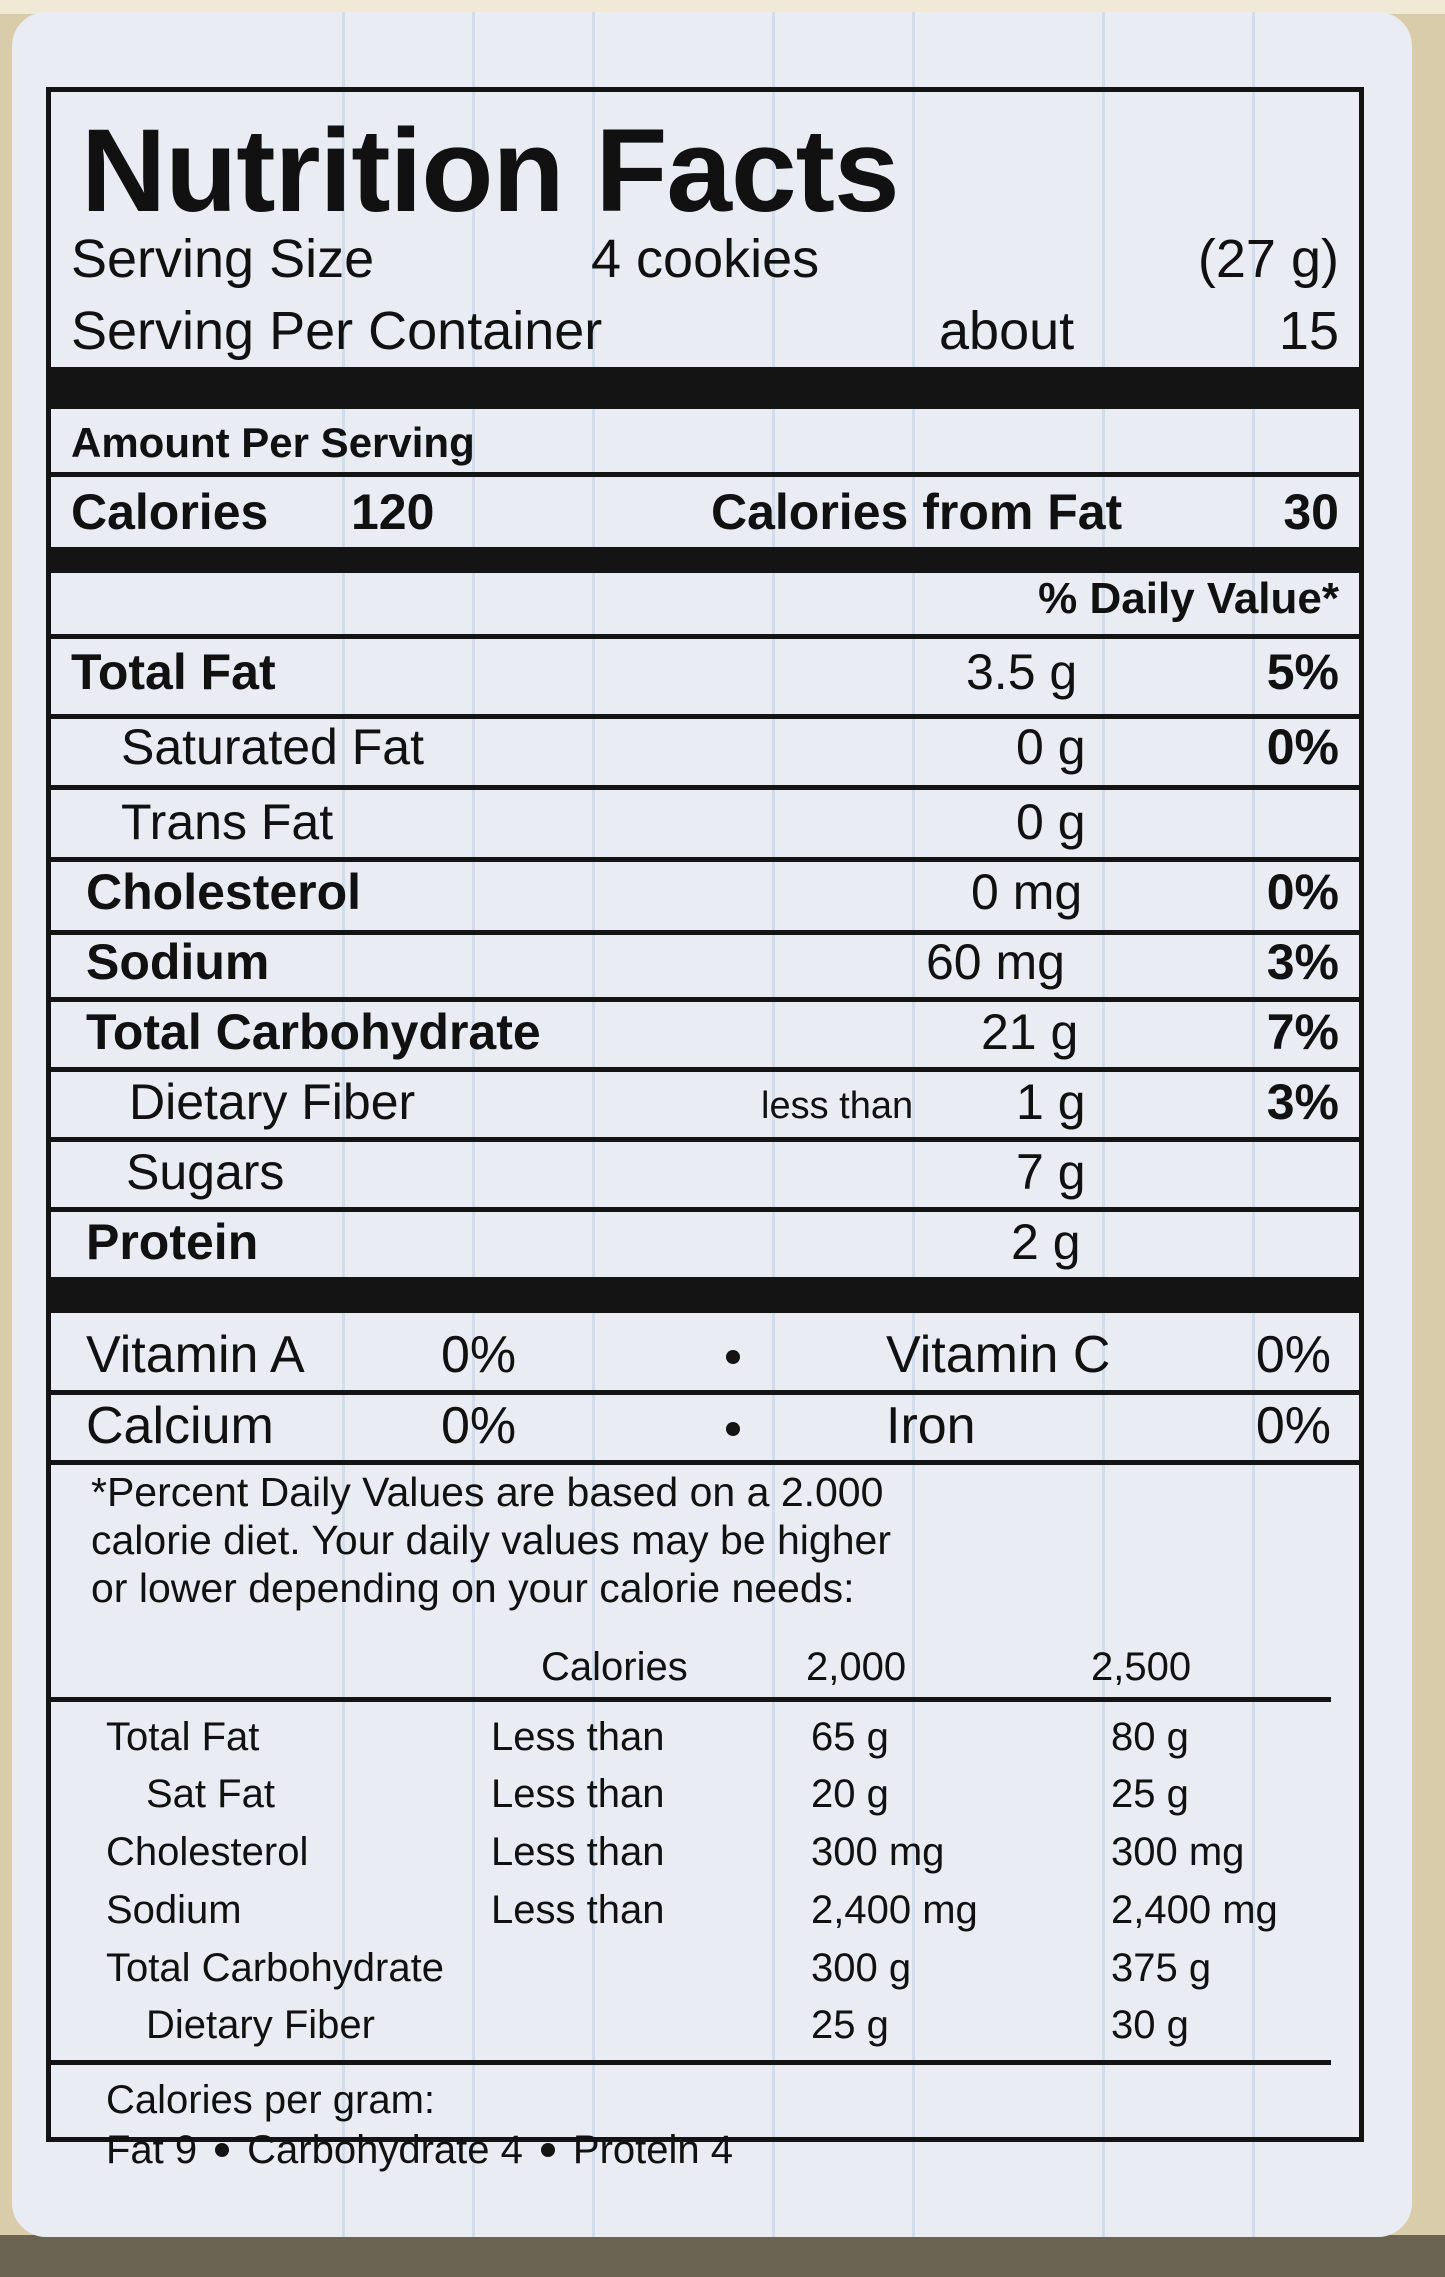 The width and height of the screenshot is (1445, 2277). I want to click on calories-label: Calories, so click(170, 512).